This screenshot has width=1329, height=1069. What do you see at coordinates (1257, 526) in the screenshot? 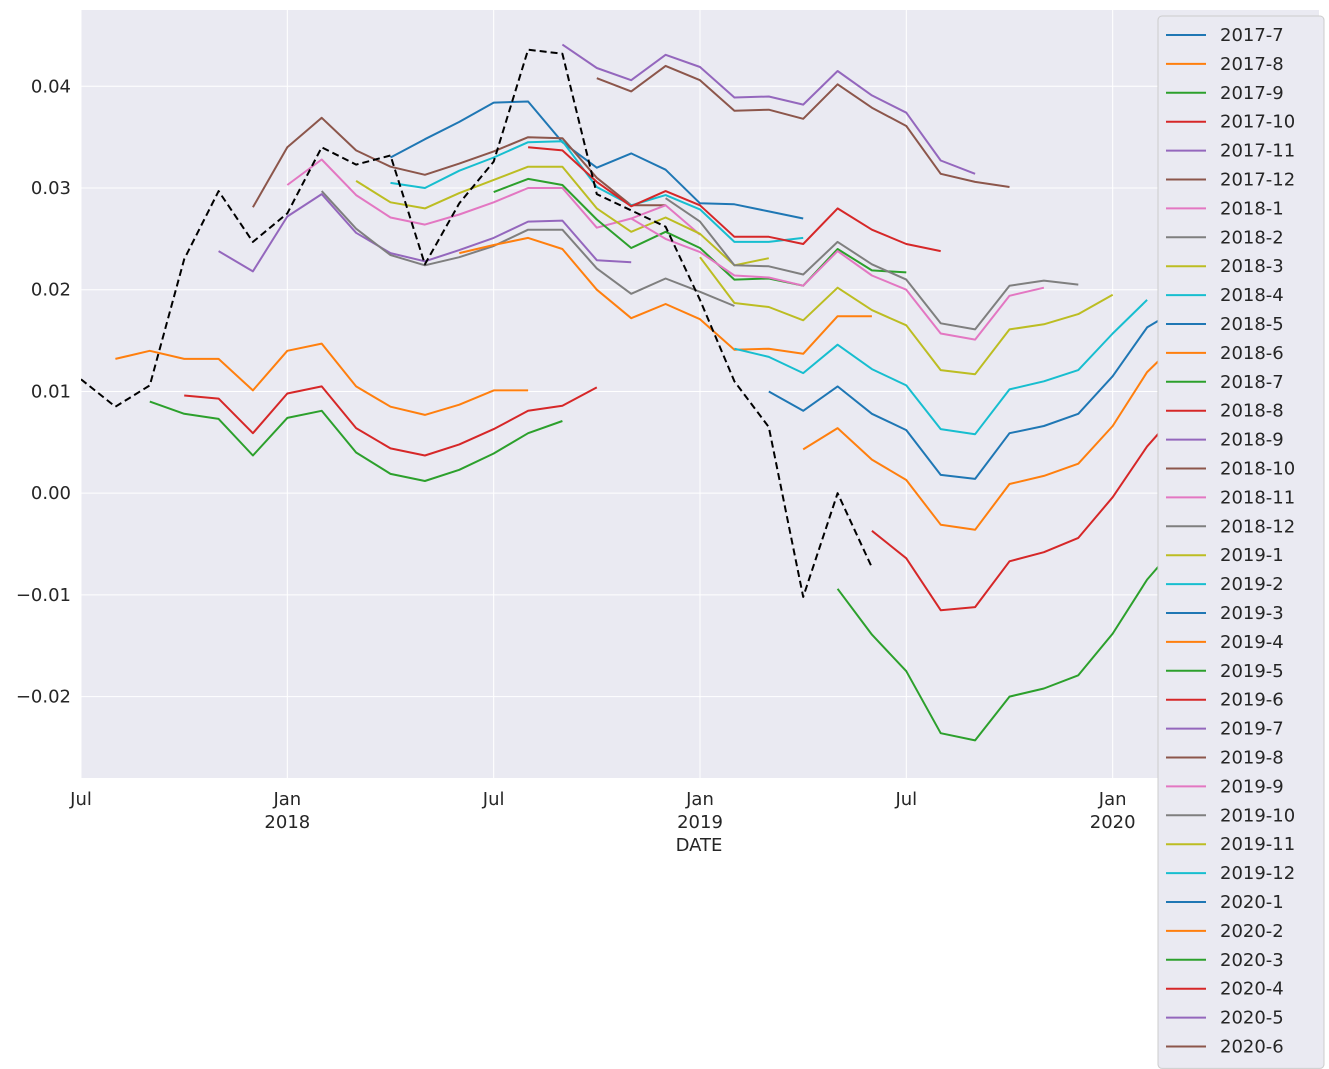
I see `legend-label: 2018-12` at bounding box center [1257, 526].